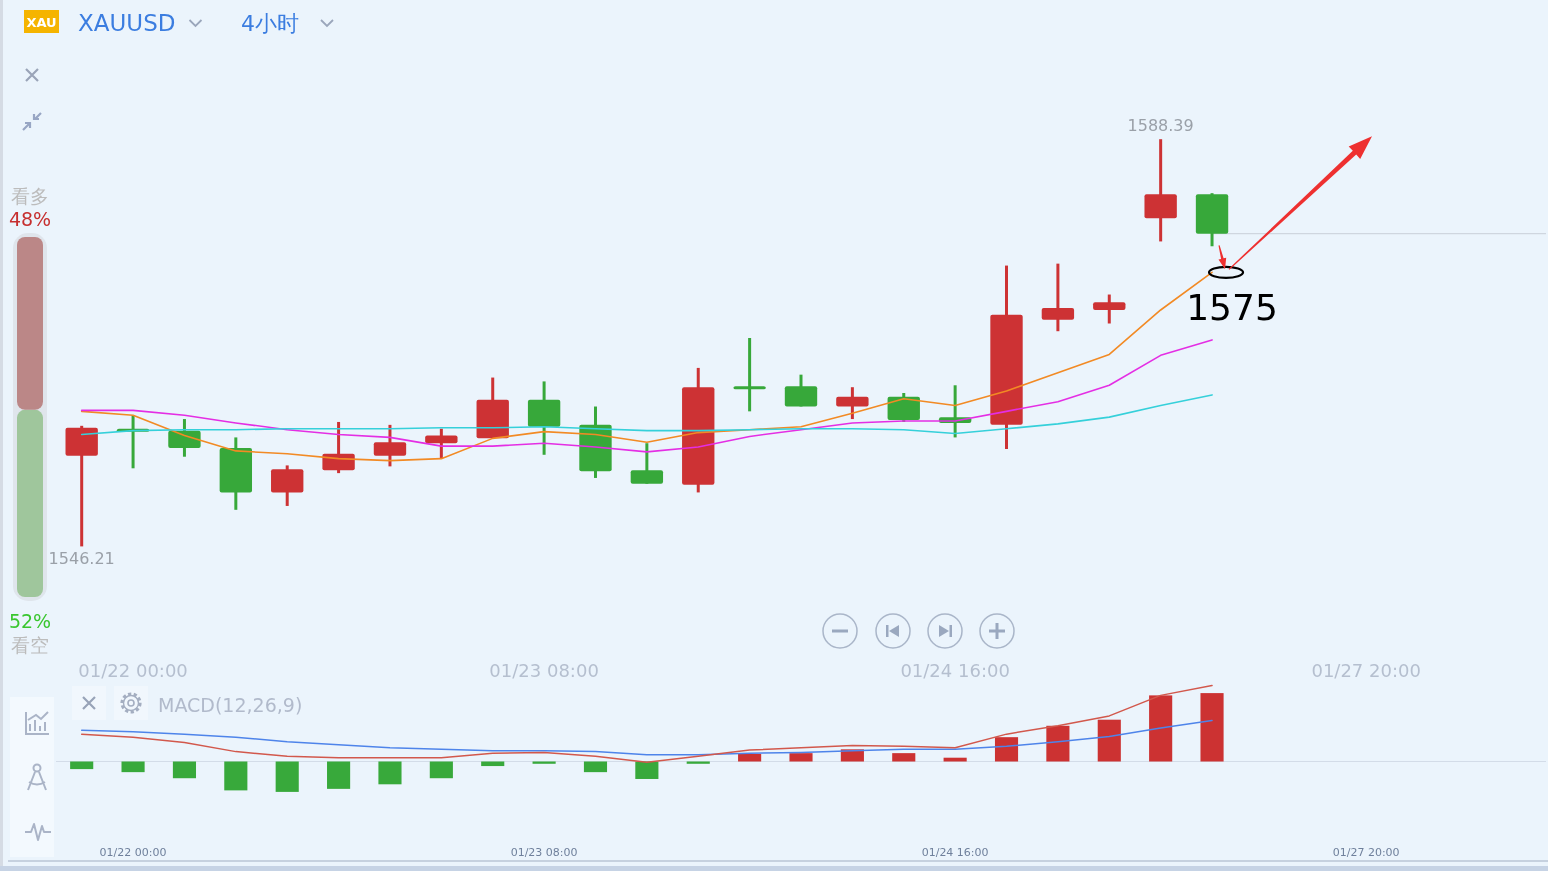 Image resolution: width=1548 pixels, height=871 pixels. What do you see at coordinates (1232, 308) in the screenshot?
I see `annotation: 1575` at bounding box center [1232, 308].